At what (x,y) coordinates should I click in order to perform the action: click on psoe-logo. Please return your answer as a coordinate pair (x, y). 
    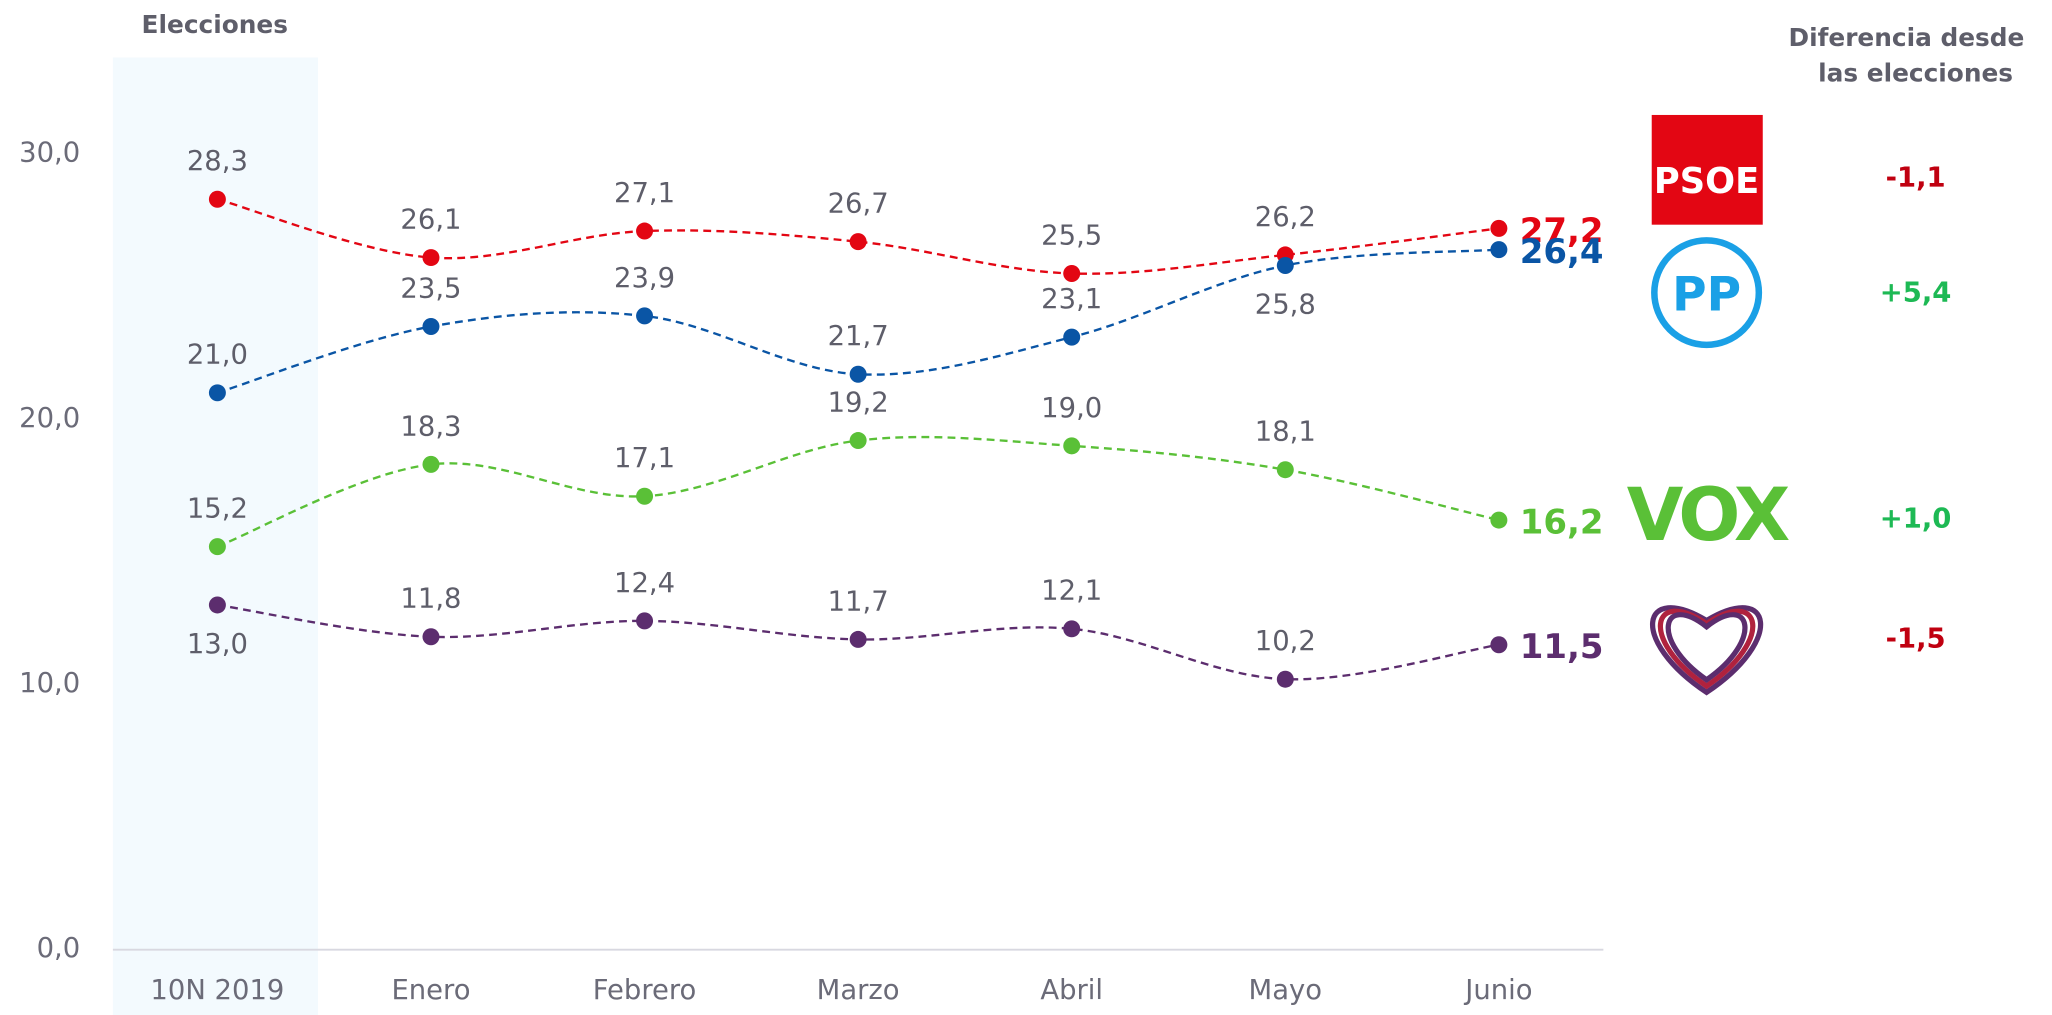
    Looking at the image, I should click on (1707, 169).